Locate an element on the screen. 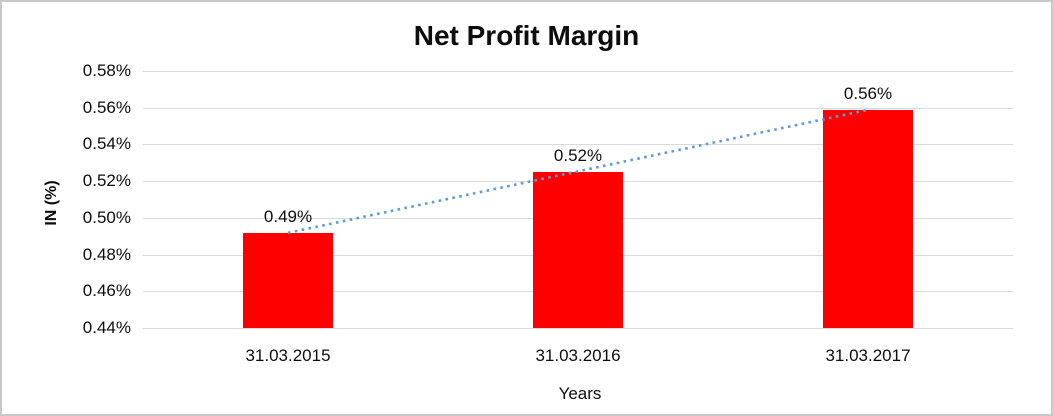  bar-data-label: 0.49% is located at coordinates (288, 216).